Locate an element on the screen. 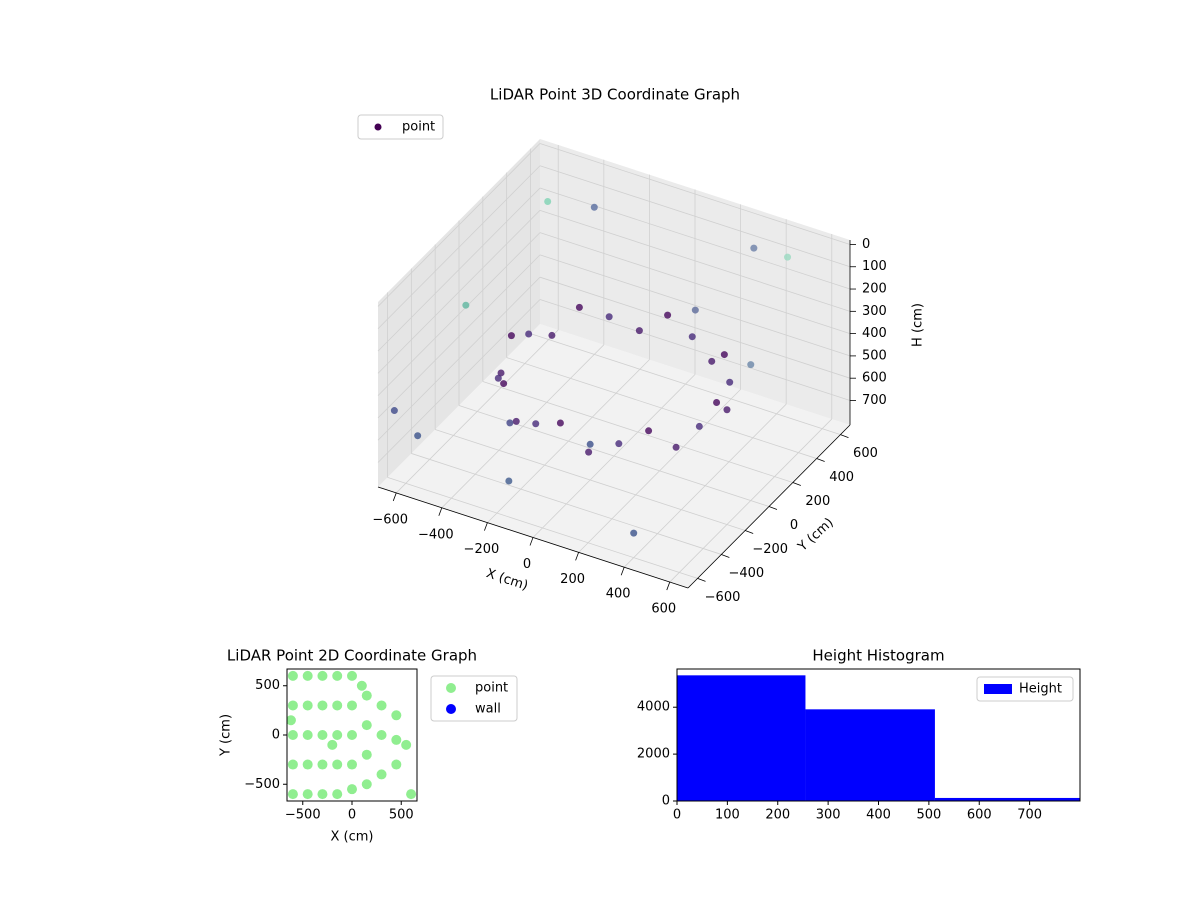  y-tick-label: 4000 is located at coordinates (653, 707).